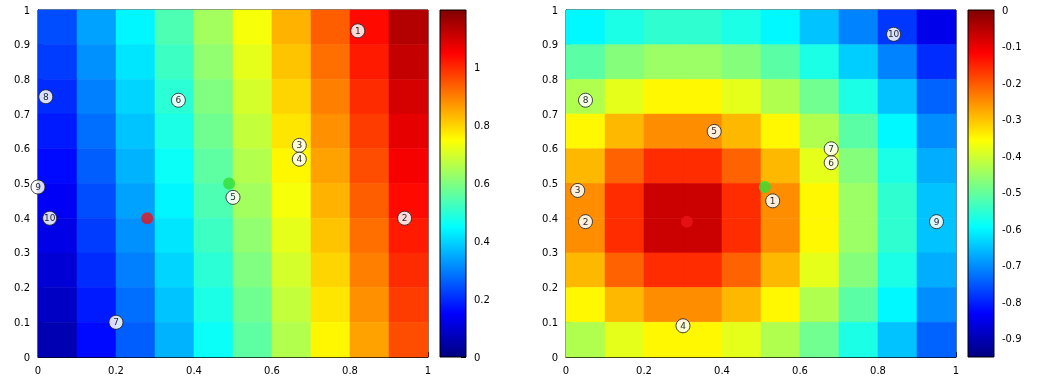 This screenshot has height=387, width=1041. Describe the element at coordinates (477, 68) in the screenshot. I see `color-bar-label: 1` at that location.